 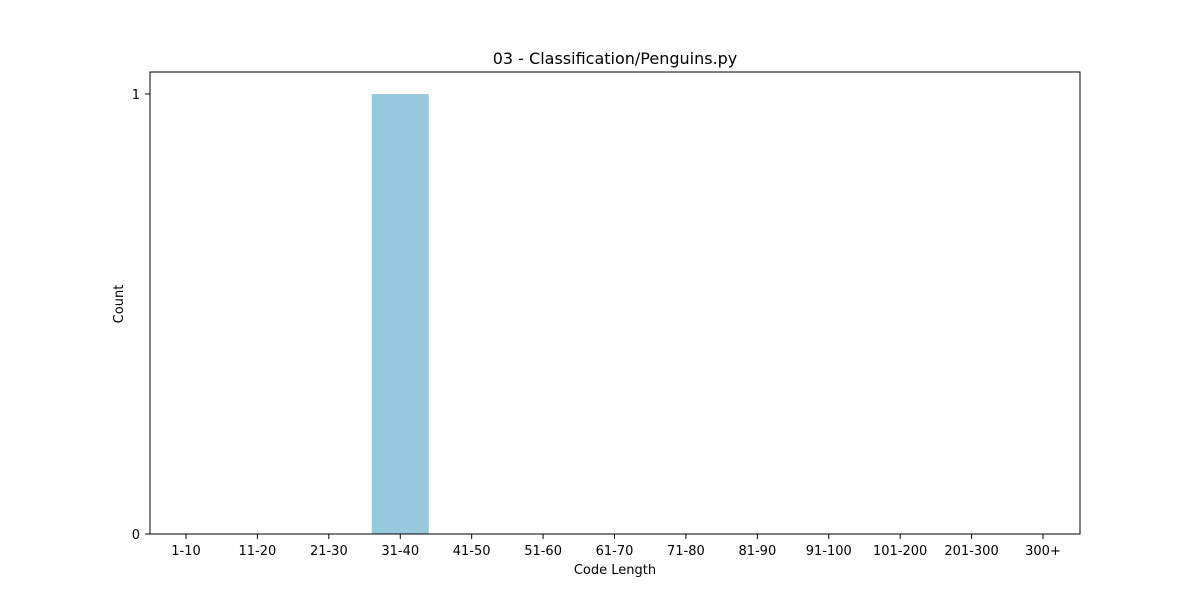 What do you see at coordinates (543, 551) in the screenshot?
I see `x-tick-label: 51-60` at bounding box center [543, 551].